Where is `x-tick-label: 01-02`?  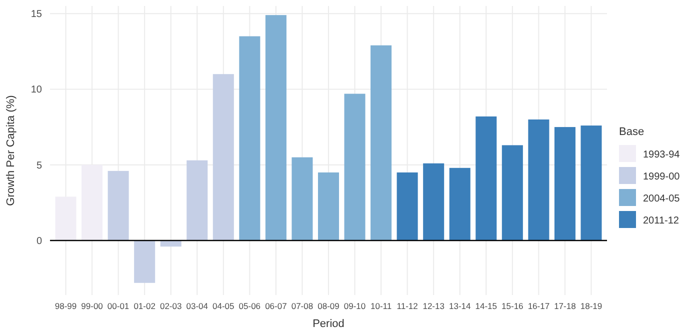 x-tick-label: 01-02 is located at coordinates (145, 306).